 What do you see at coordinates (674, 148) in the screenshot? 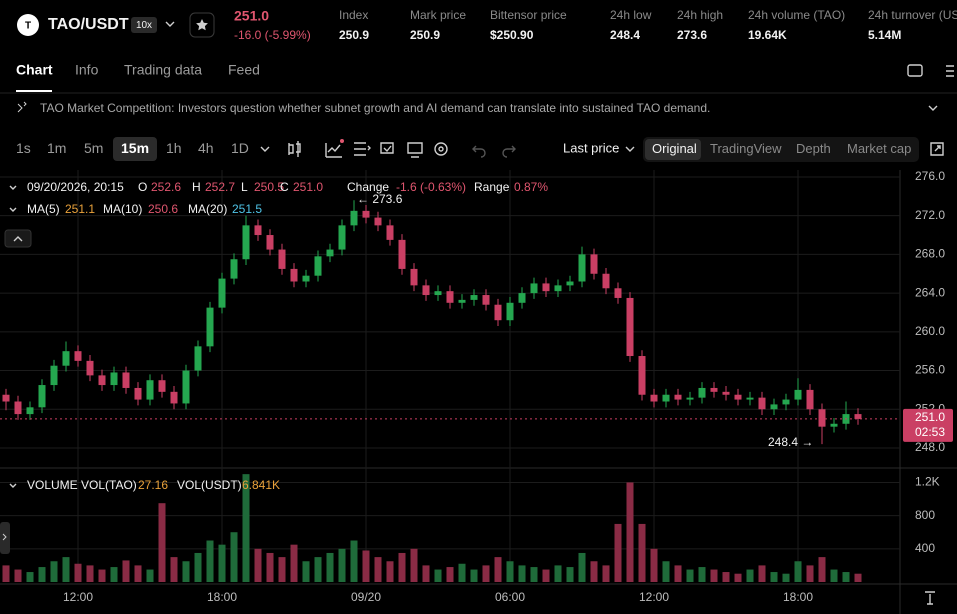
I see `view: Original` at bounding box center [674, 148].